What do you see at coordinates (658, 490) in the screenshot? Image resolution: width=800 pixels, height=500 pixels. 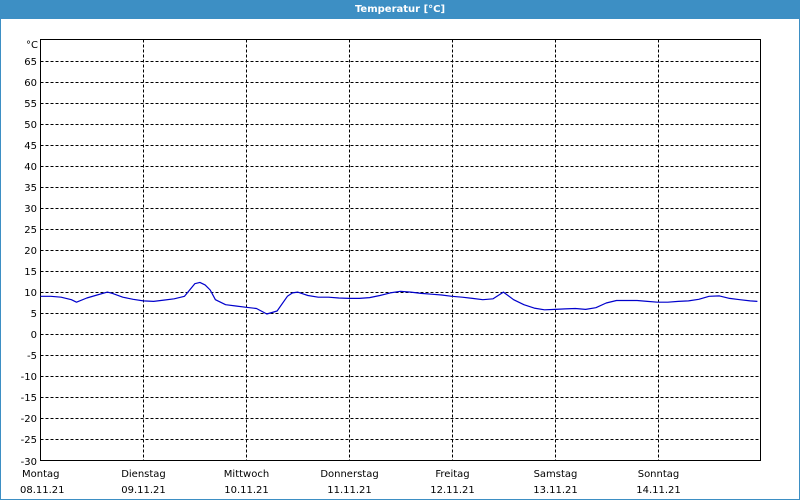 I see `x-tick-date: 14.11.21` at bounding box center [658, 490].